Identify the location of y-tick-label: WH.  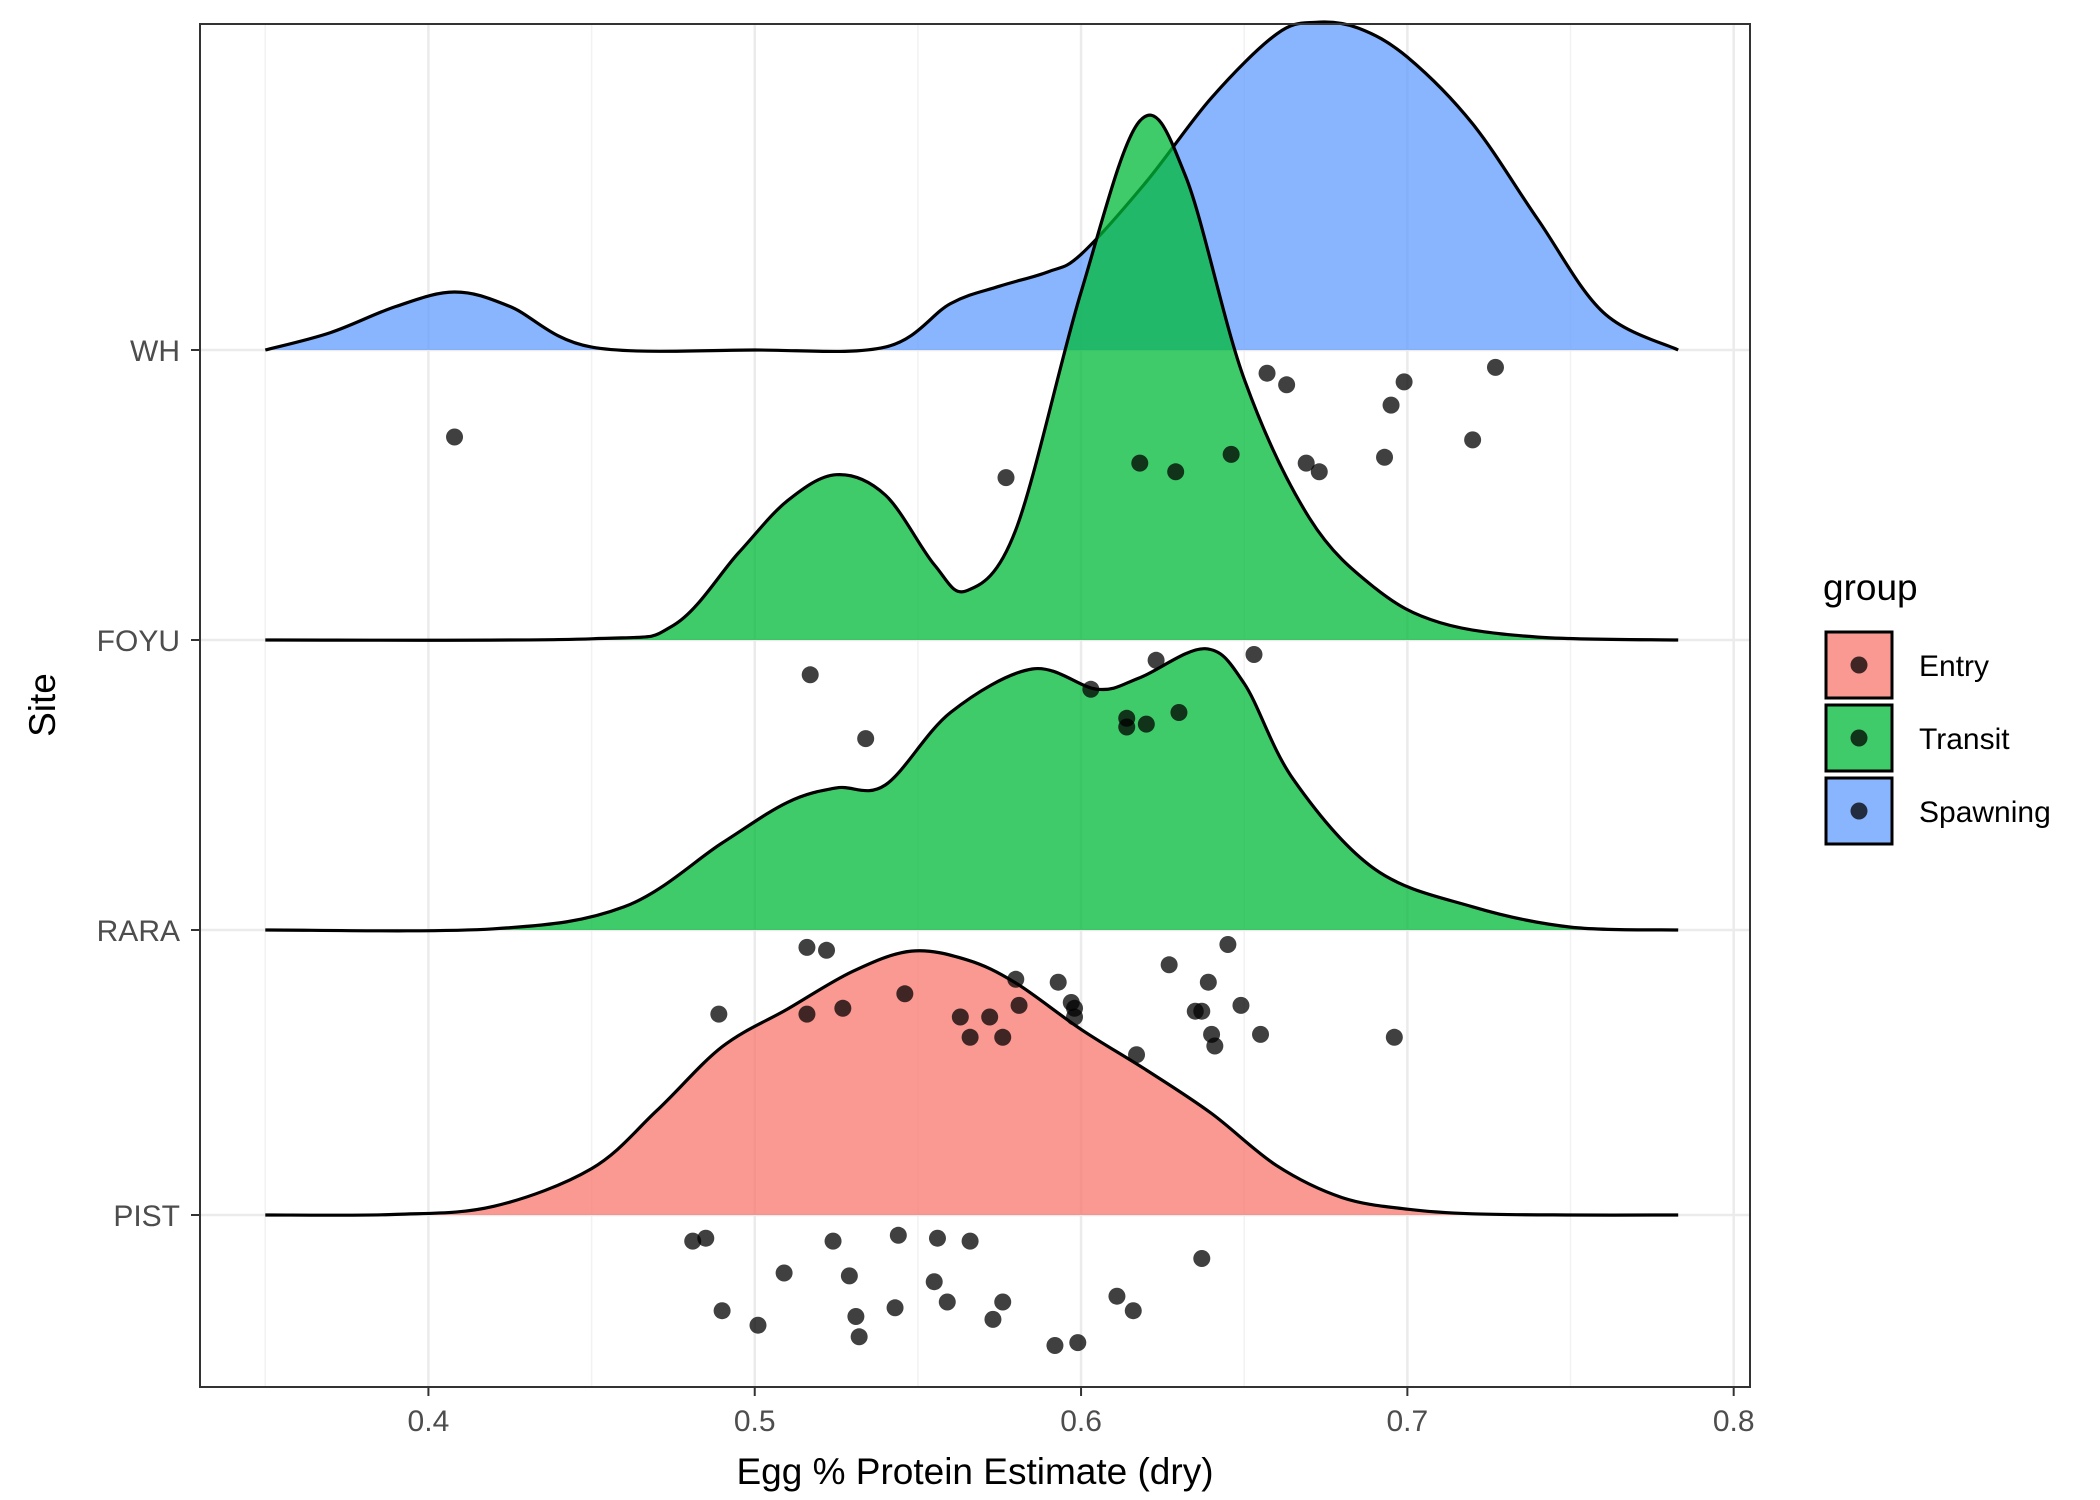
(155, 351).